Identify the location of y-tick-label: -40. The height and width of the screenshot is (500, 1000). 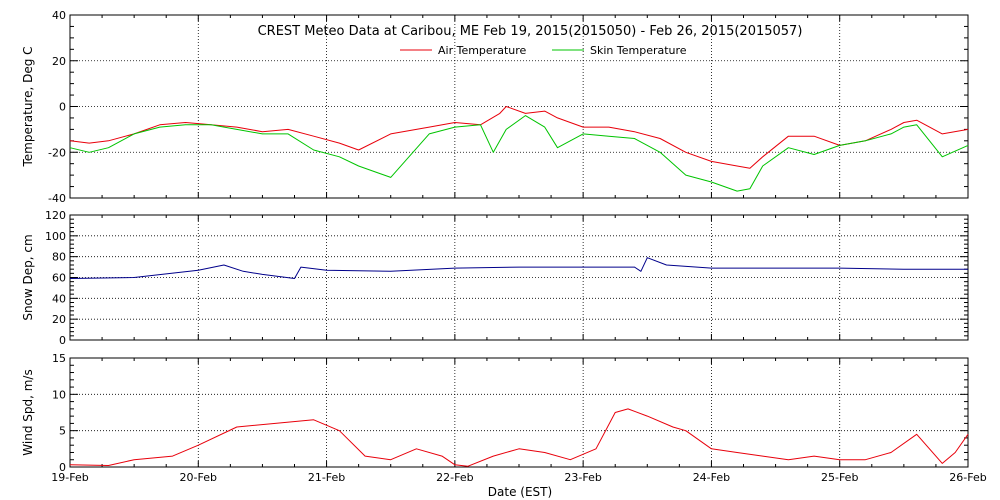
(57, 198).